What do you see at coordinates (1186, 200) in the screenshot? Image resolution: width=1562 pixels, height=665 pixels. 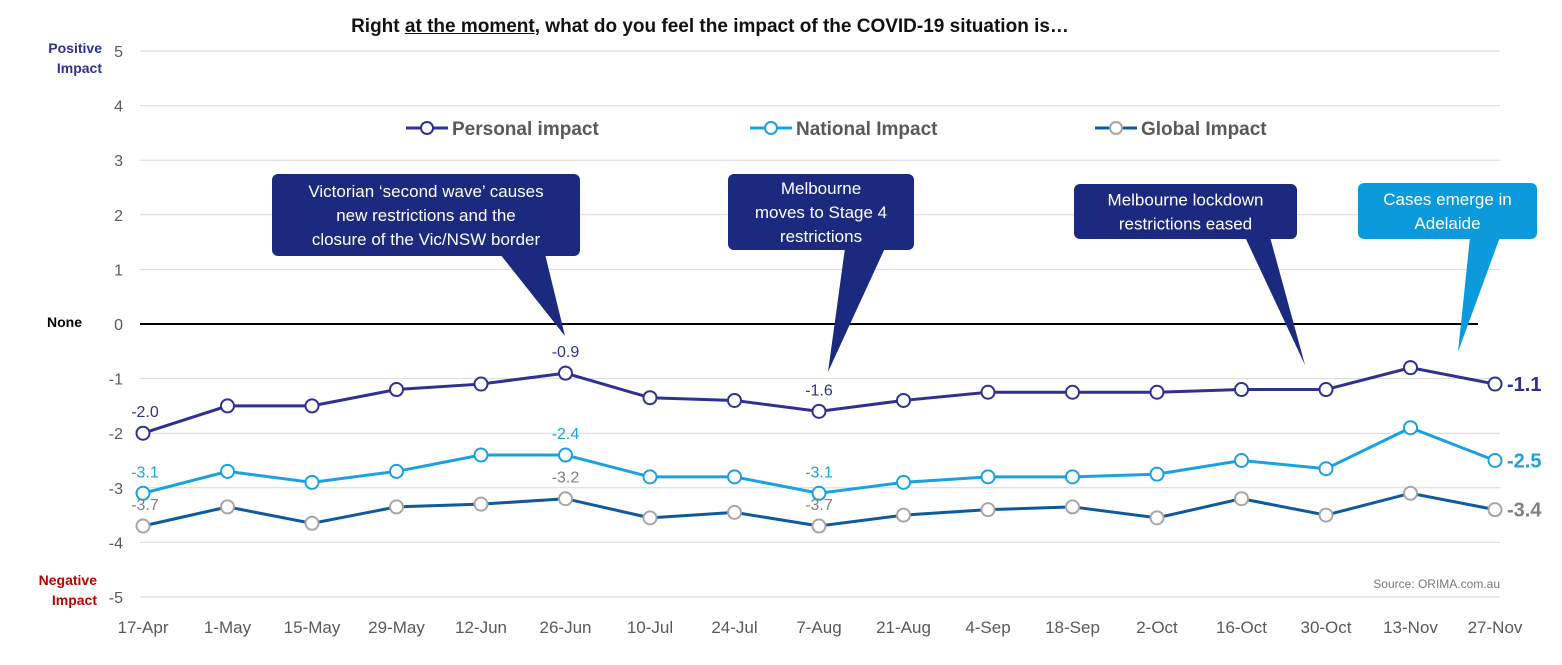 I see `callout-text: Melbourne lockdown` at bounding box center [1186, 200].